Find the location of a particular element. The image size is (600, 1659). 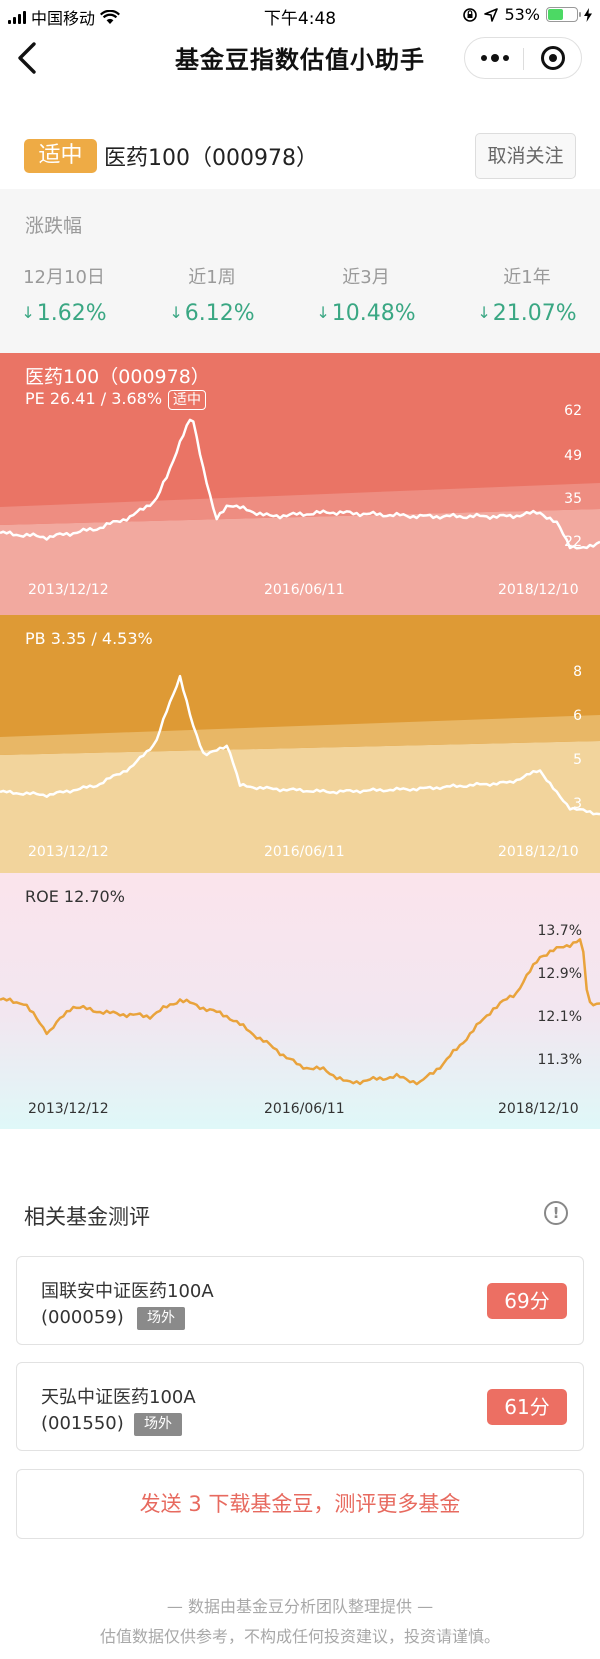

related-funds-title: 相关基金测评 is located at coordinates (87, 1217).